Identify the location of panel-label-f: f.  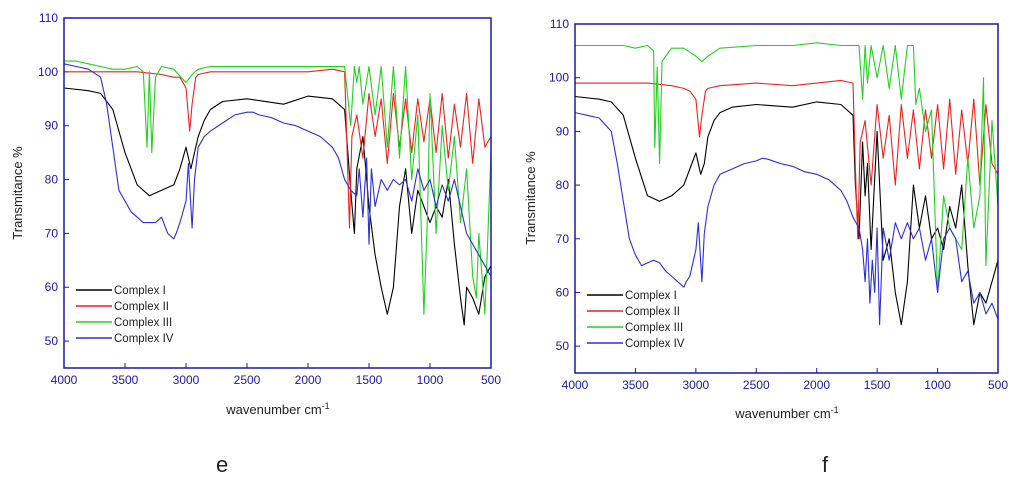
(825, 464).